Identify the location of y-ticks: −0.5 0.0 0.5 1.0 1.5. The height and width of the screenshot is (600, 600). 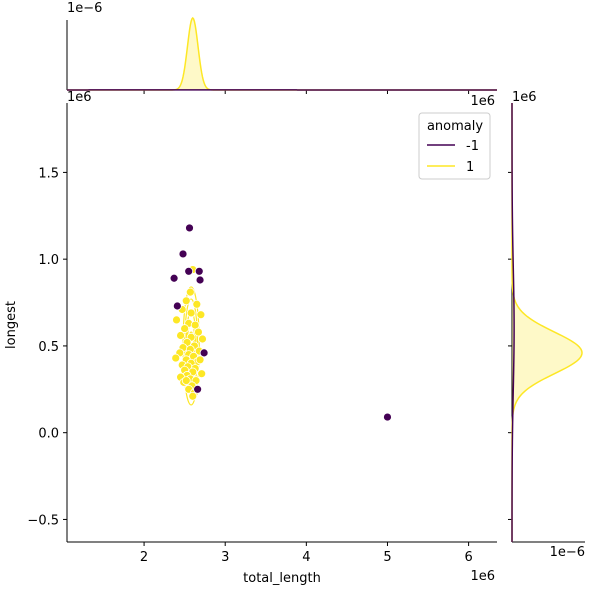
(47, 347).